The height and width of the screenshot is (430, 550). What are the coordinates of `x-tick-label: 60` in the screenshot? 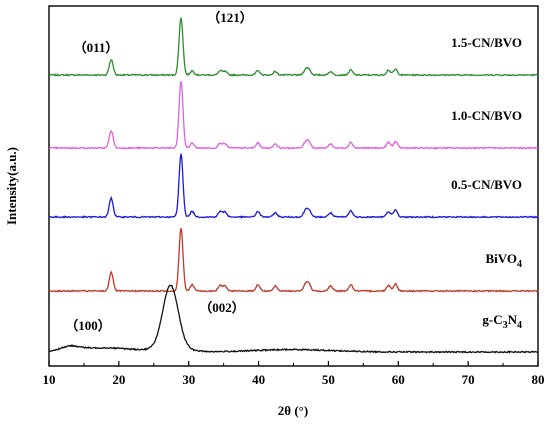 It's located at (398, 379).